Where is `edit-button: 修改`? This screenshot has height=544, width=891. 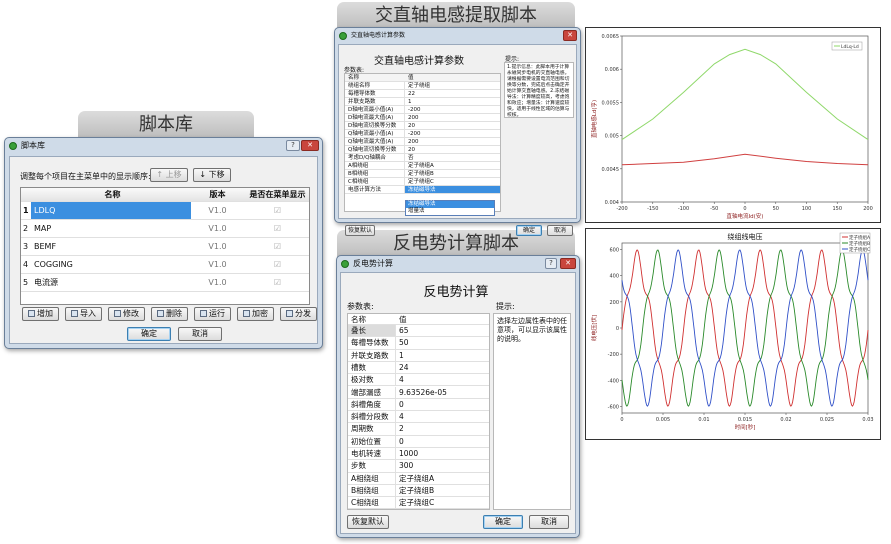 edit-button: 修改 is located at coordinates (126, 314).